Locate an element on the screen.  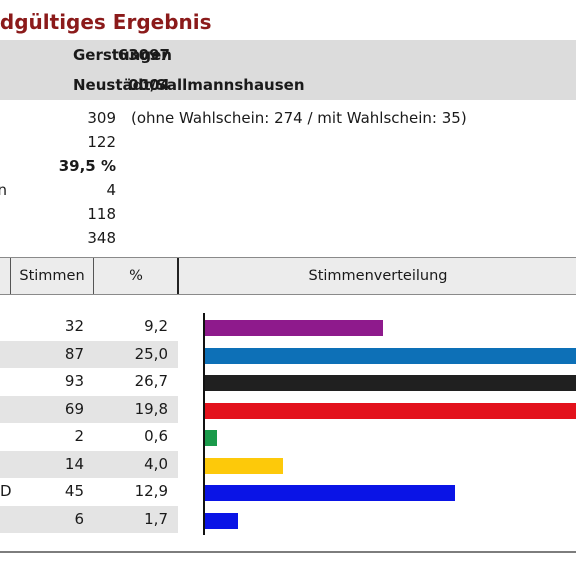
row-cells: 6 1,7 is located at coordinates (89, 519).